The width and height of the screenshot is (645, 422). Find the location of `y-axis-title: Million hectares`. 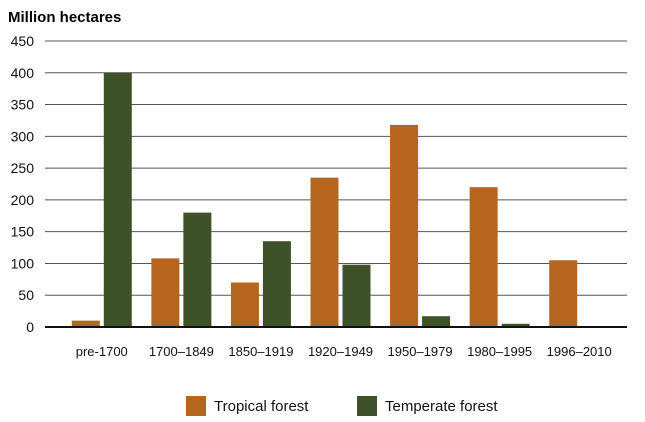

y-axis-title: Million hectares is located at coordinates (64, 17).